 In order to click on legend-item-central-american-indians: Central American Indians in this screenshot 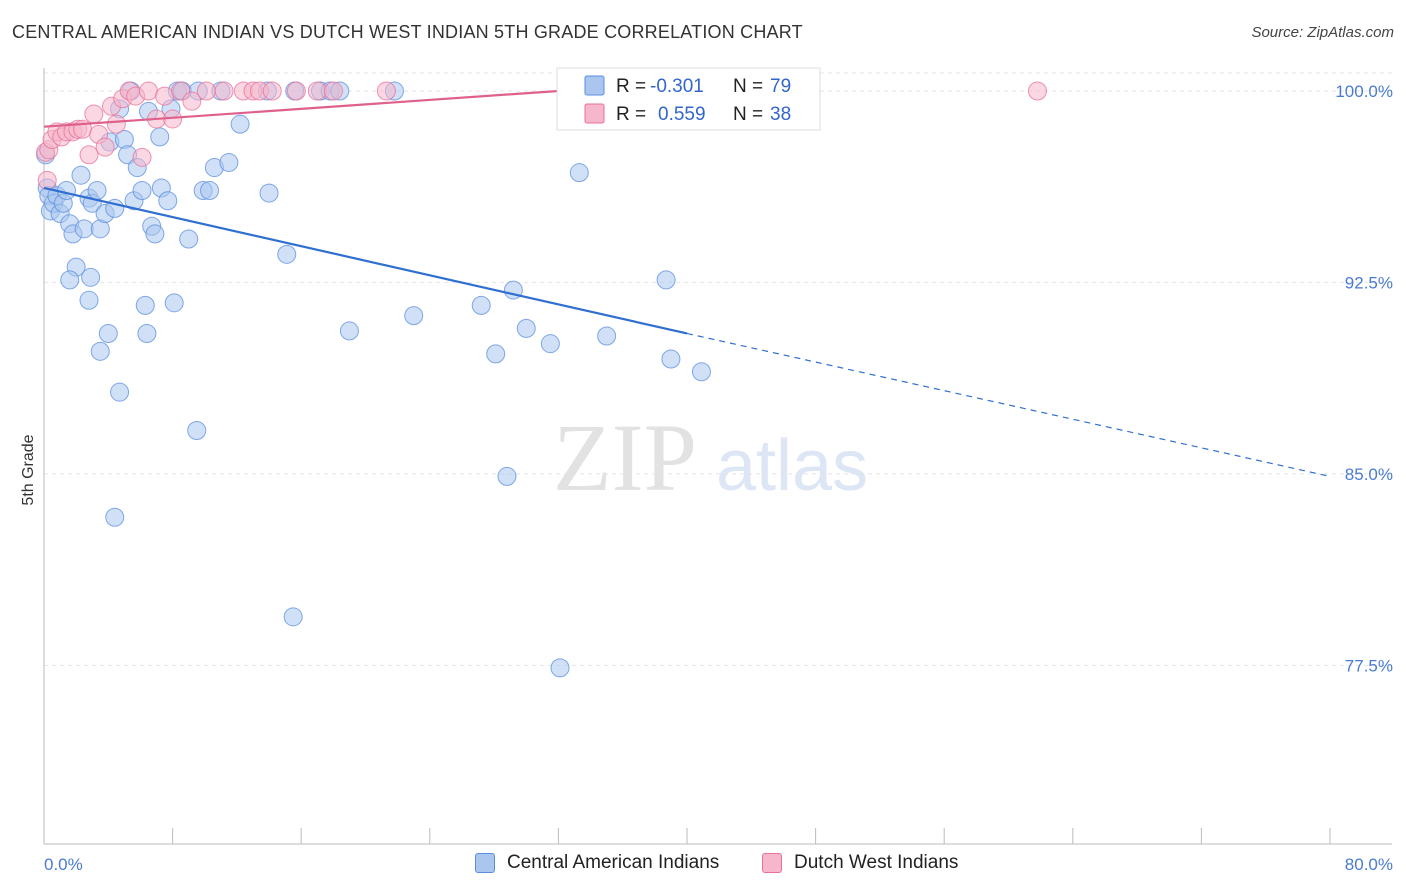, I will do `click(597, 863)`.